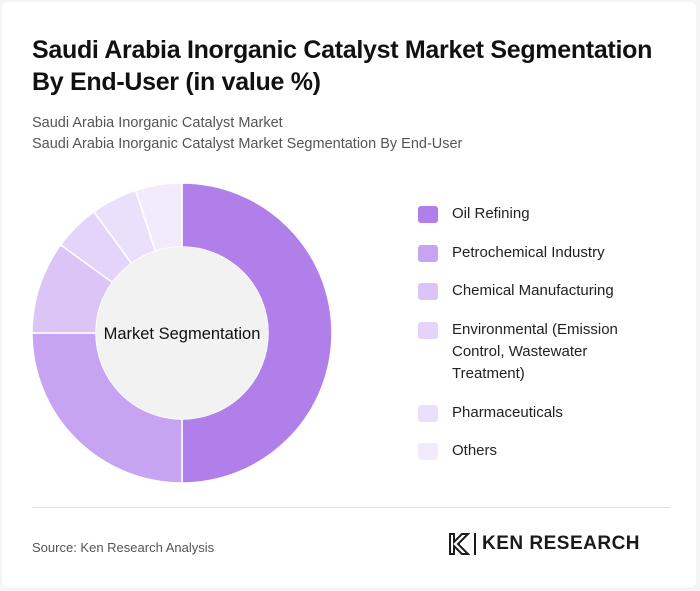 The height and width of the screenshot is (591, 700). I want to click on legend-item: Pharmaceuticals, so click(535, 414).